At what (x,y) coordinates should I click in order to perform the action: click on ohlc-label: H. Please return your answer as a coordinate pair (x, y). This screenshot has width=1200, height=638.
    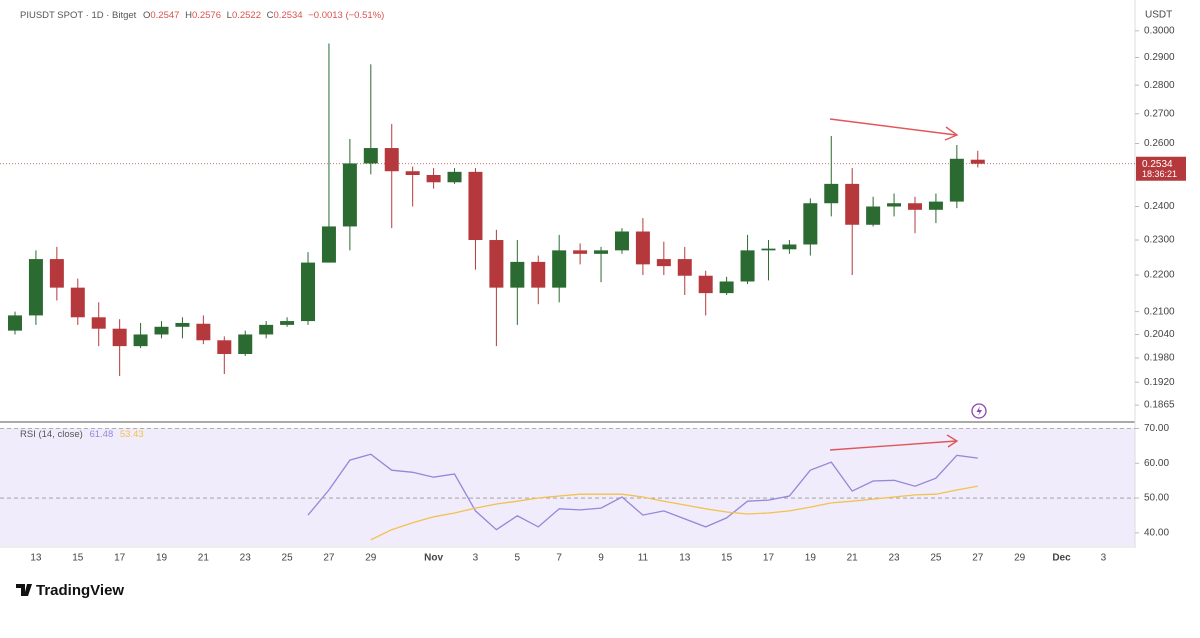
    Looking at the image, I should click on (188, 15).